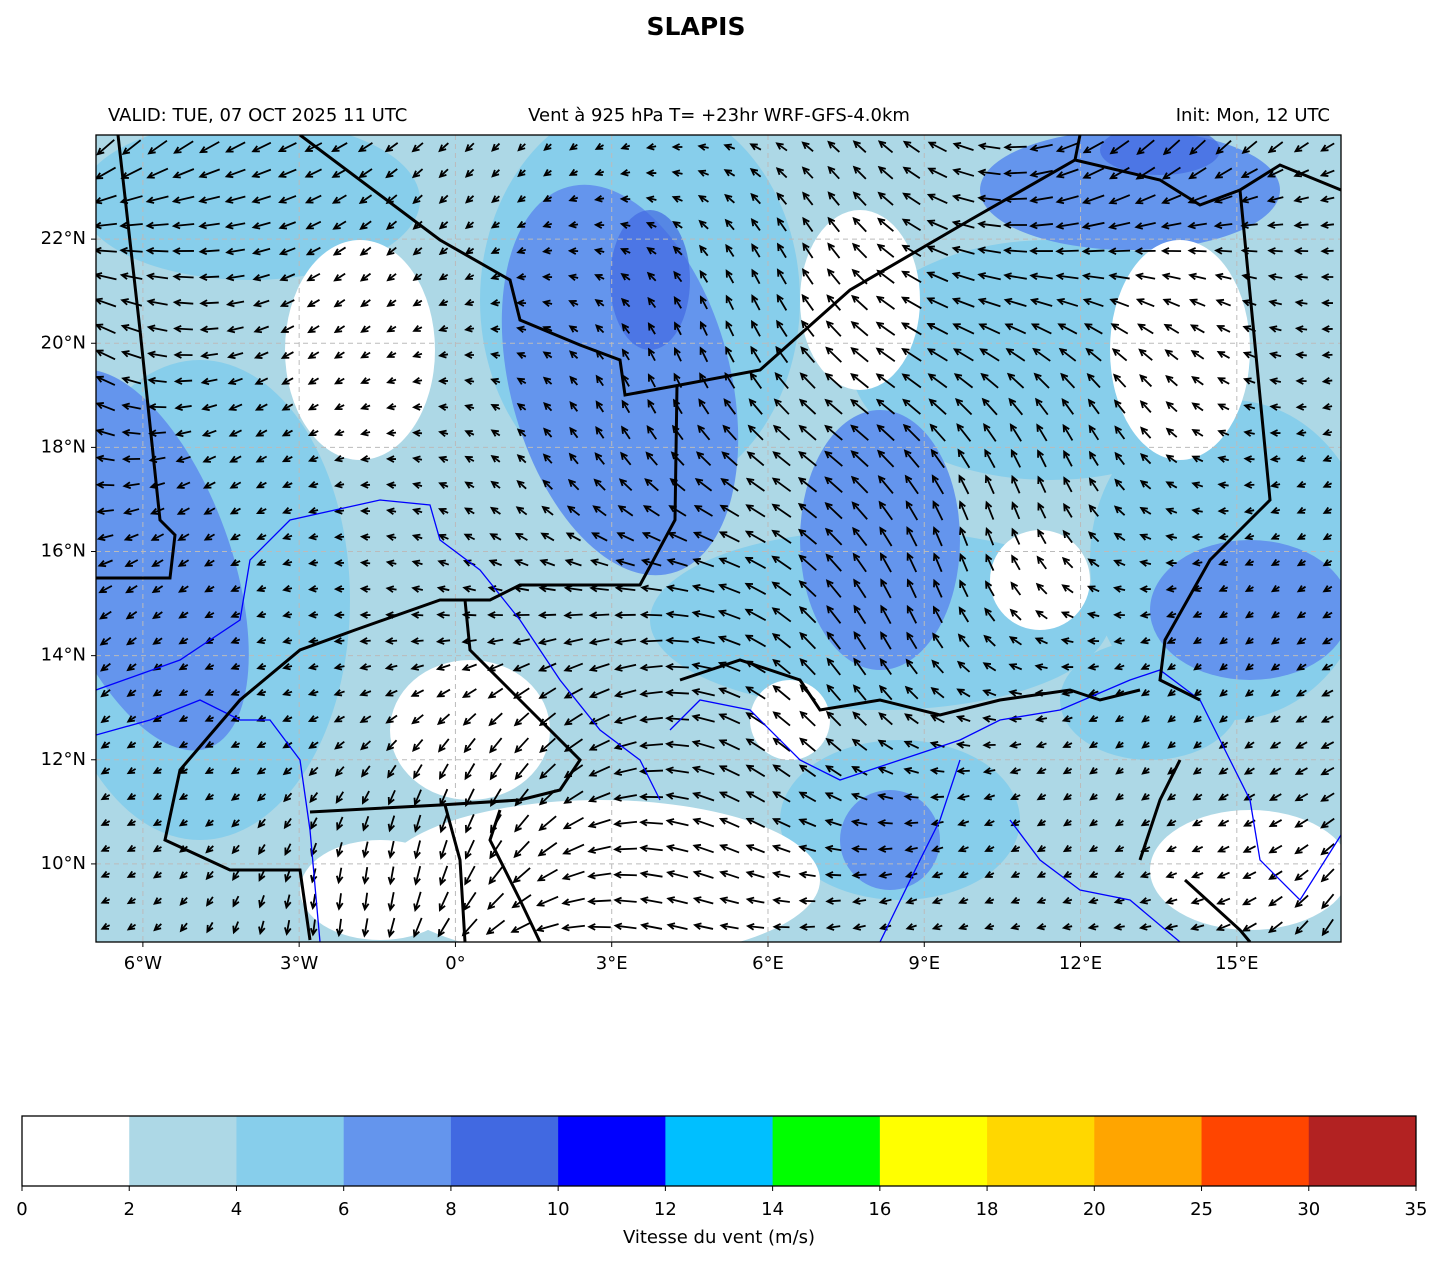 The image size is (1444, 1268). What do you see at coordinates (1201, 1209) in the screenshot?
I see `colorbar-tick-label: 25` at bounding box center [1201, 1209].